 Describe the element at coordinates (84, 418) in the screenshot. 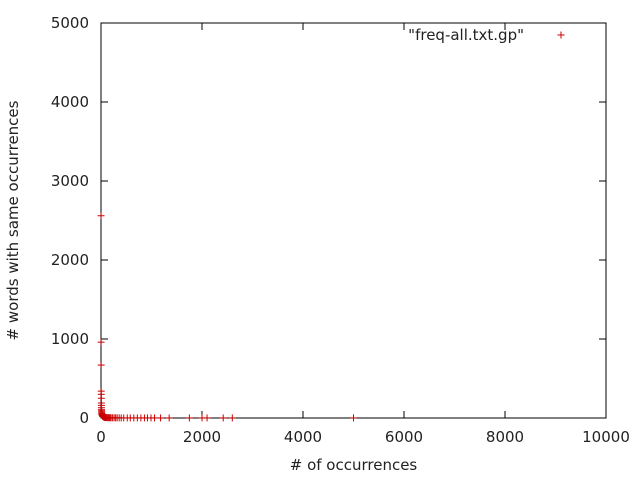

I see `y-tick-label: 0` at that location.